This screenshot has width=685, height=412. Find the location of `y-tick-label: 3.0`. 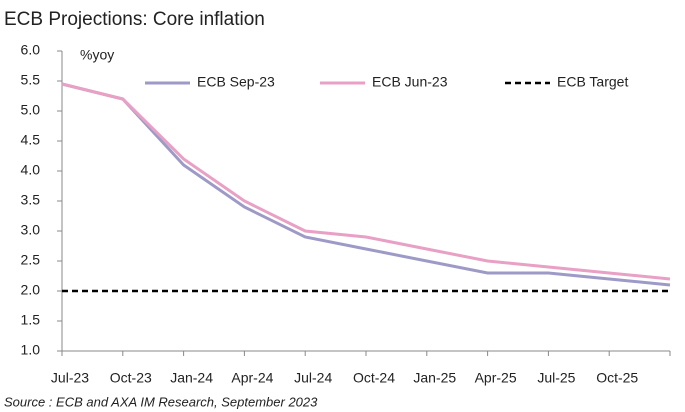

y-tick-label: 3.0 is located at coordinates (31, 230).